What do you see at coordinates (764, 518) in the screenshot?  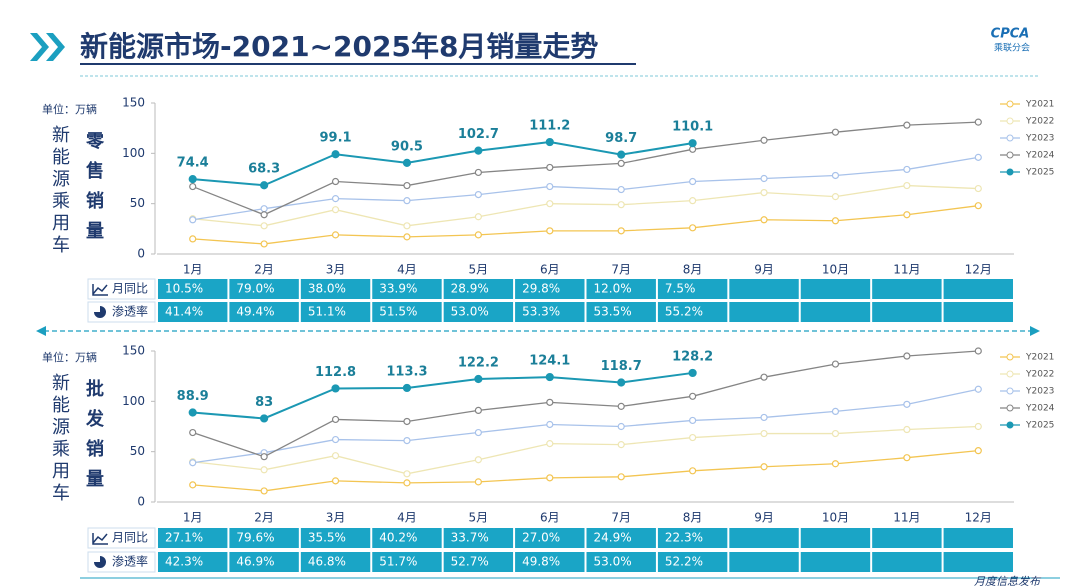 I see `x-tick-label: 9月` at bounding box center [764, 518].